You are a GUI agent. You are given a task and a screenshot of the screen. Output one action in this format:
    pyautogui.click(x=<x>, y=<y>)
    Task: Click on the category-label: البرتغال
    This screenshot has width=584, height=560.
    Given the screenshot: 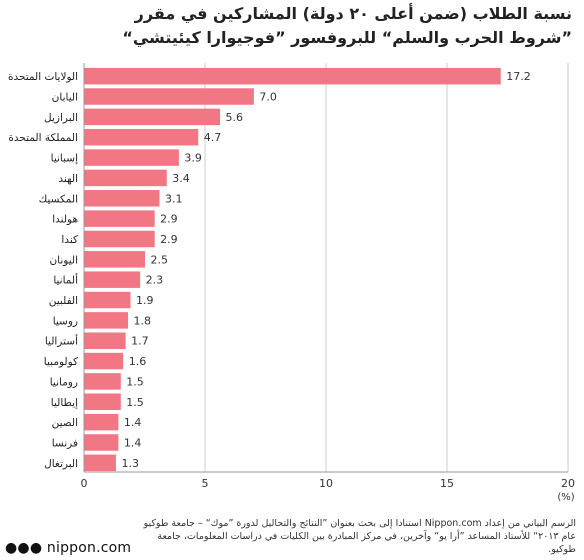 What is the action you would take?
    pyautogui.click(x=61, y=464)
    